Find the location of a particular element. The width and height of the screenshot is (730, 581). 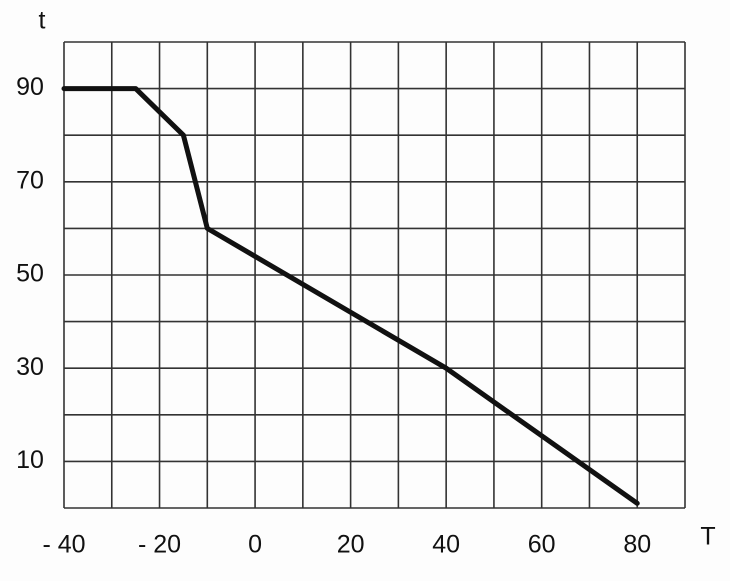

y-tick-label: 10 is located at coordinates (30, 460).